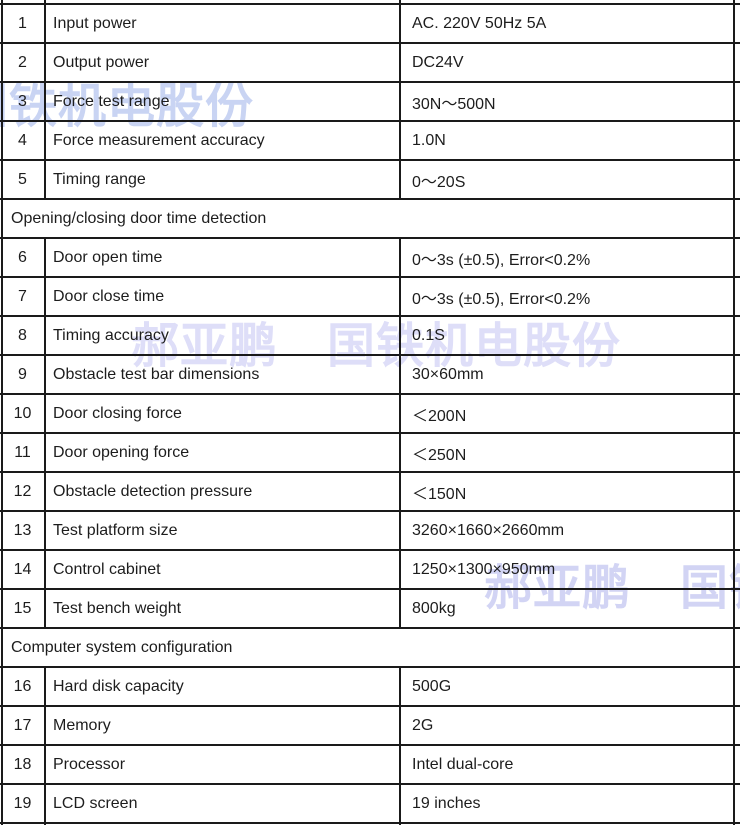 The image size is (740, 825). Describe the element at coordinates (439, 416) in the screenshot. I see `row-value: ＜200N` at that location.